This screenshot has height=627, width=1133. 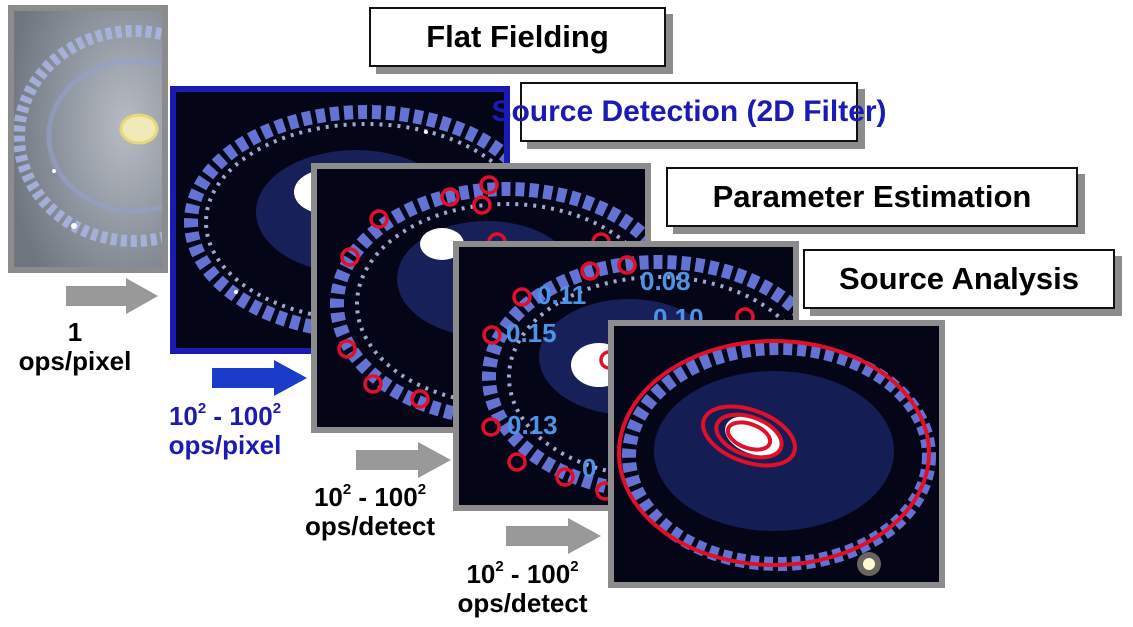 I want to click on stage-label-source-detection: Source Detection (2D Filter), so click(x=689, y=112).